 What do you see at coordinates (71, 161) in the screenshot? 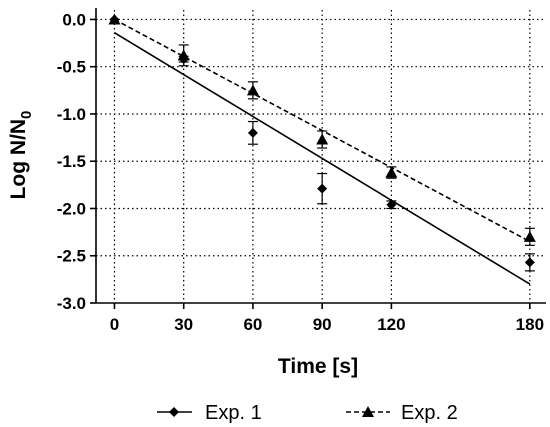
I see `y-tick-label: -1.5` at bounding box center [71, 161].